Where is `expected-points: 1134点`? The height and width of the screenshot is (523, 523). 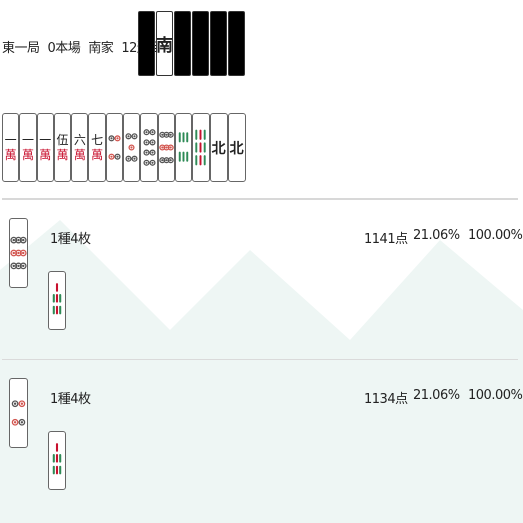 expected-points: 1134点 is located at coordinates (386, 399).